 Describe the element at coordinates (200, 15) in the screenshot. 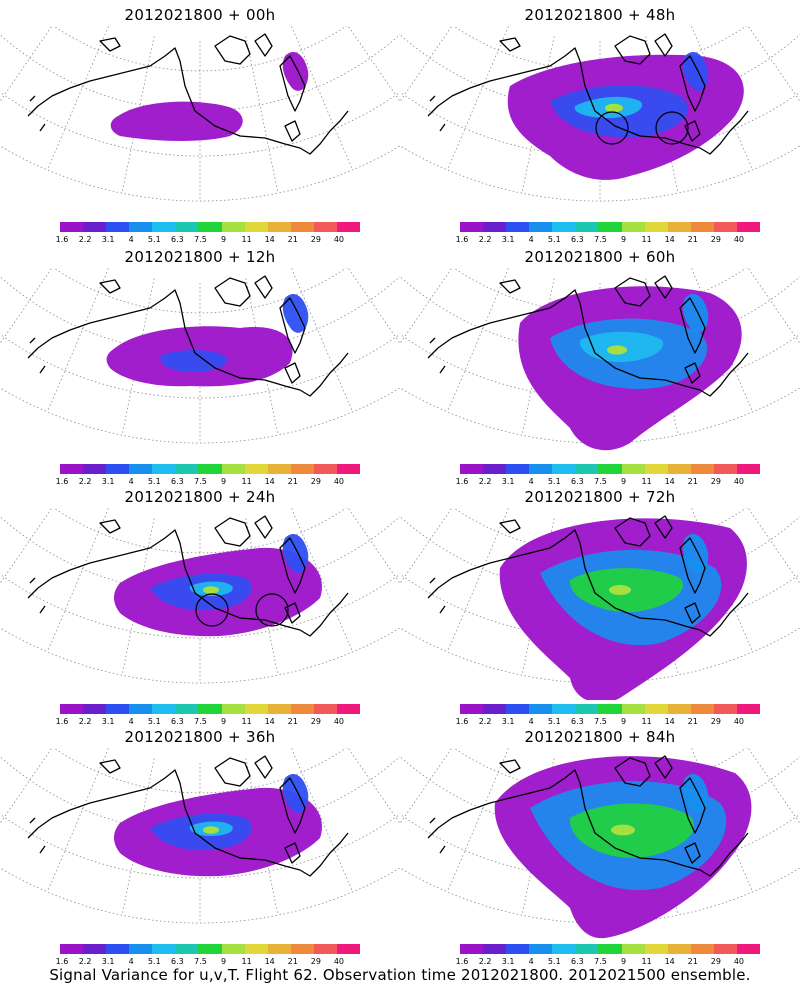

I see `panel-title: 2012021800 + 00h` at that location.